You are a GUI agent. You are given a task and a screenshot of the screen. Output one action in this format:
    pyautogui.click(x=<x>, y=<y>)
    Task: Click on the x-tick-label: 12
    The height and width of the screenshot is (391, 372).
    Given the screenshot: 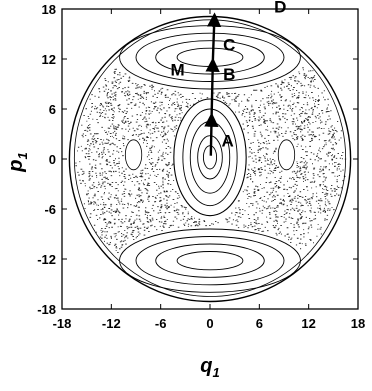 What is the action you would take?
    pyautogui.click(x=308, y=323)
    